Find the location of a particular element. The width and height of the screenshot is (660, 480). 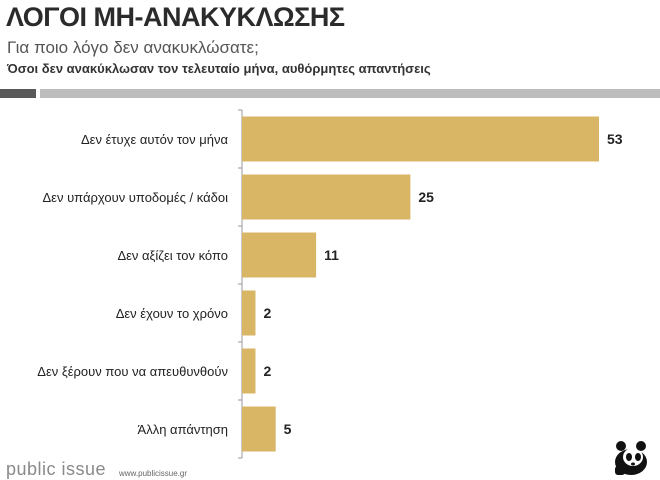

category-label: Δεν αξίζει τον κόπο is located at coordinates (172, 255).